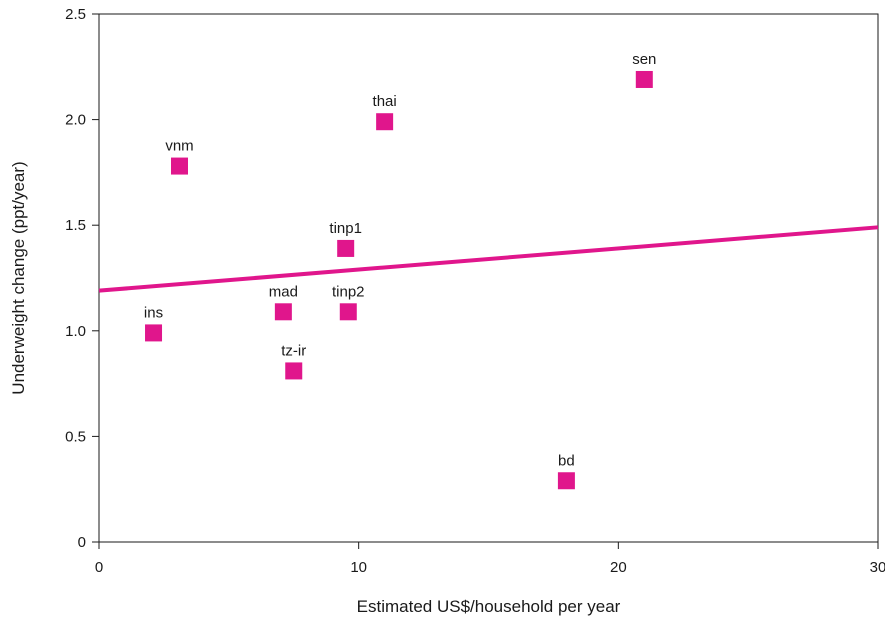  What do you see at coordinates (348, 302) in the screenshot?
I see `data-point-tinp2: tinp2` at bounding box center [348, 302].